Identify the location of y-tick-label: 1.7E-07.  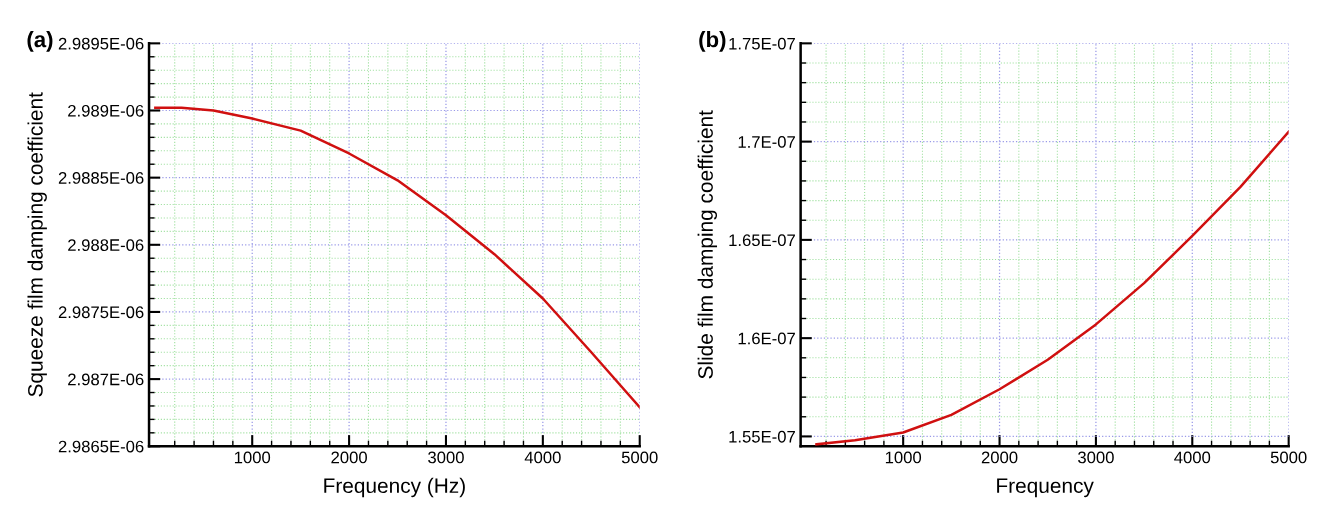
(766, 142).